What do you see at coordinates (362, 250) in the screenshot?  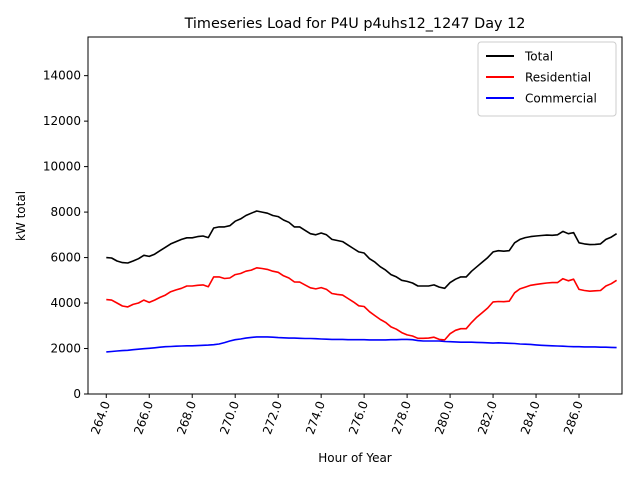 I see `series-line-total` at bounding box center [362, 250].